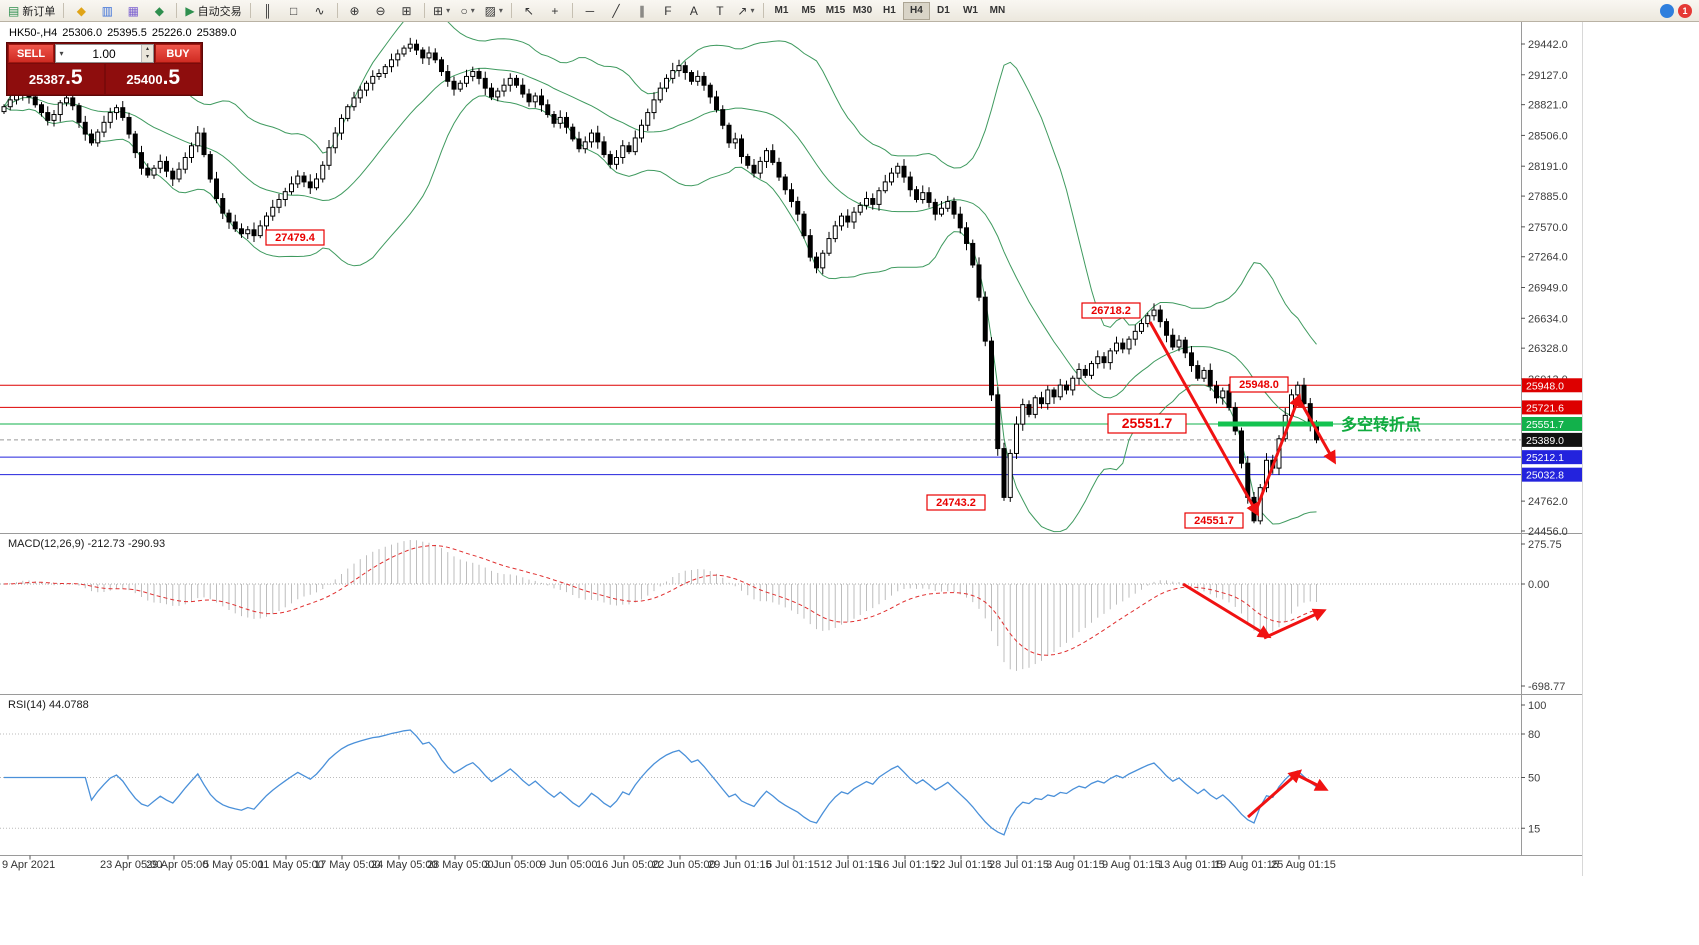 Image resolution: width=1699 pixels, height=945 pixels. I want to click on arrow-objects-dropdown-caret-icon: ▾, so click(752, 10).